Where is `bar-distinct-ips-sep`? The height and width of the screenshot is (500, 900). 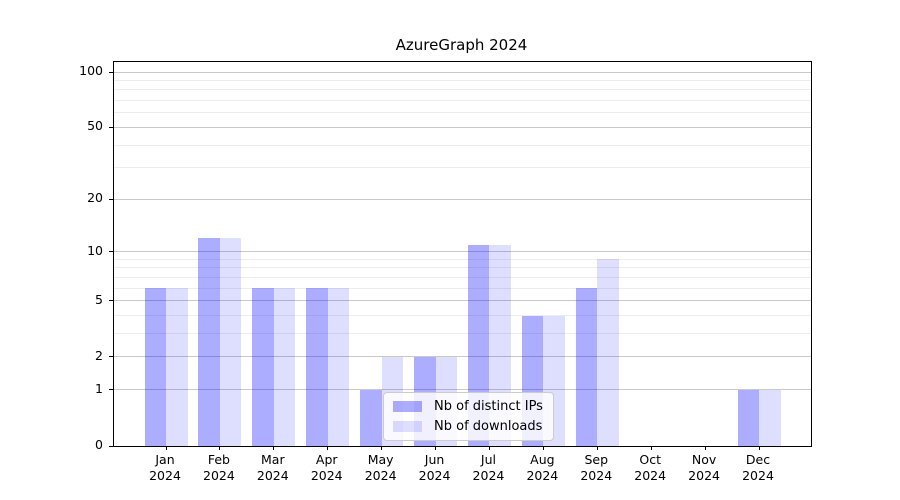
bar-distinct-ips-sep is located at coordinates (586, 367).